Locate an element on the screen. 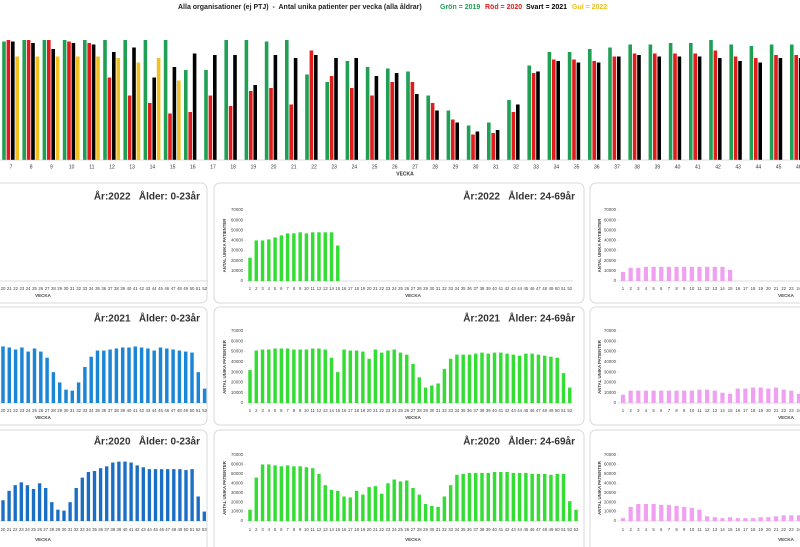 This screenshot has height=547, width=800. legend-entry: Gul = 2022 is located at coordinates (589, 7).